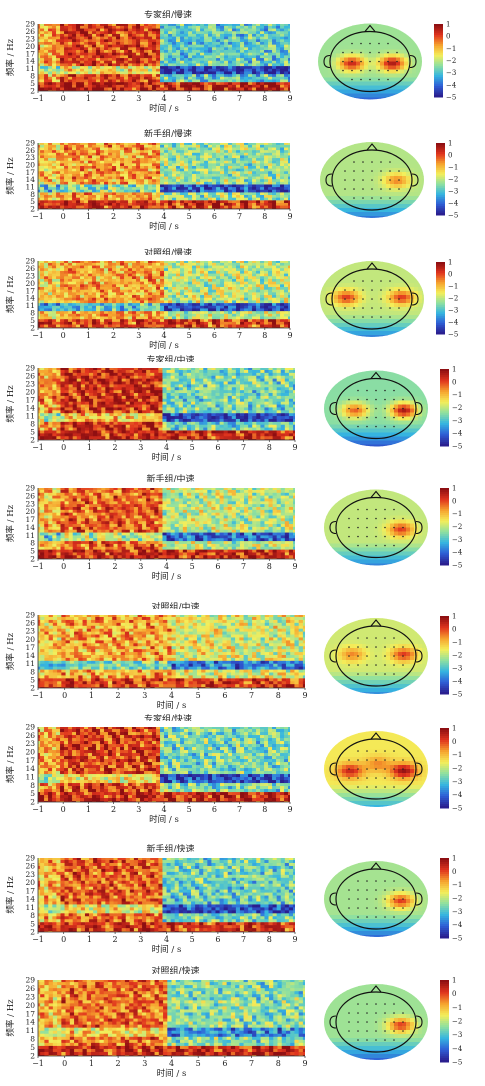 This screenshot has height=1086, width=485. Describe the element at coordinates (451, 98) in the screenshot. I see `colorbar-tick-label: −5` at that location.